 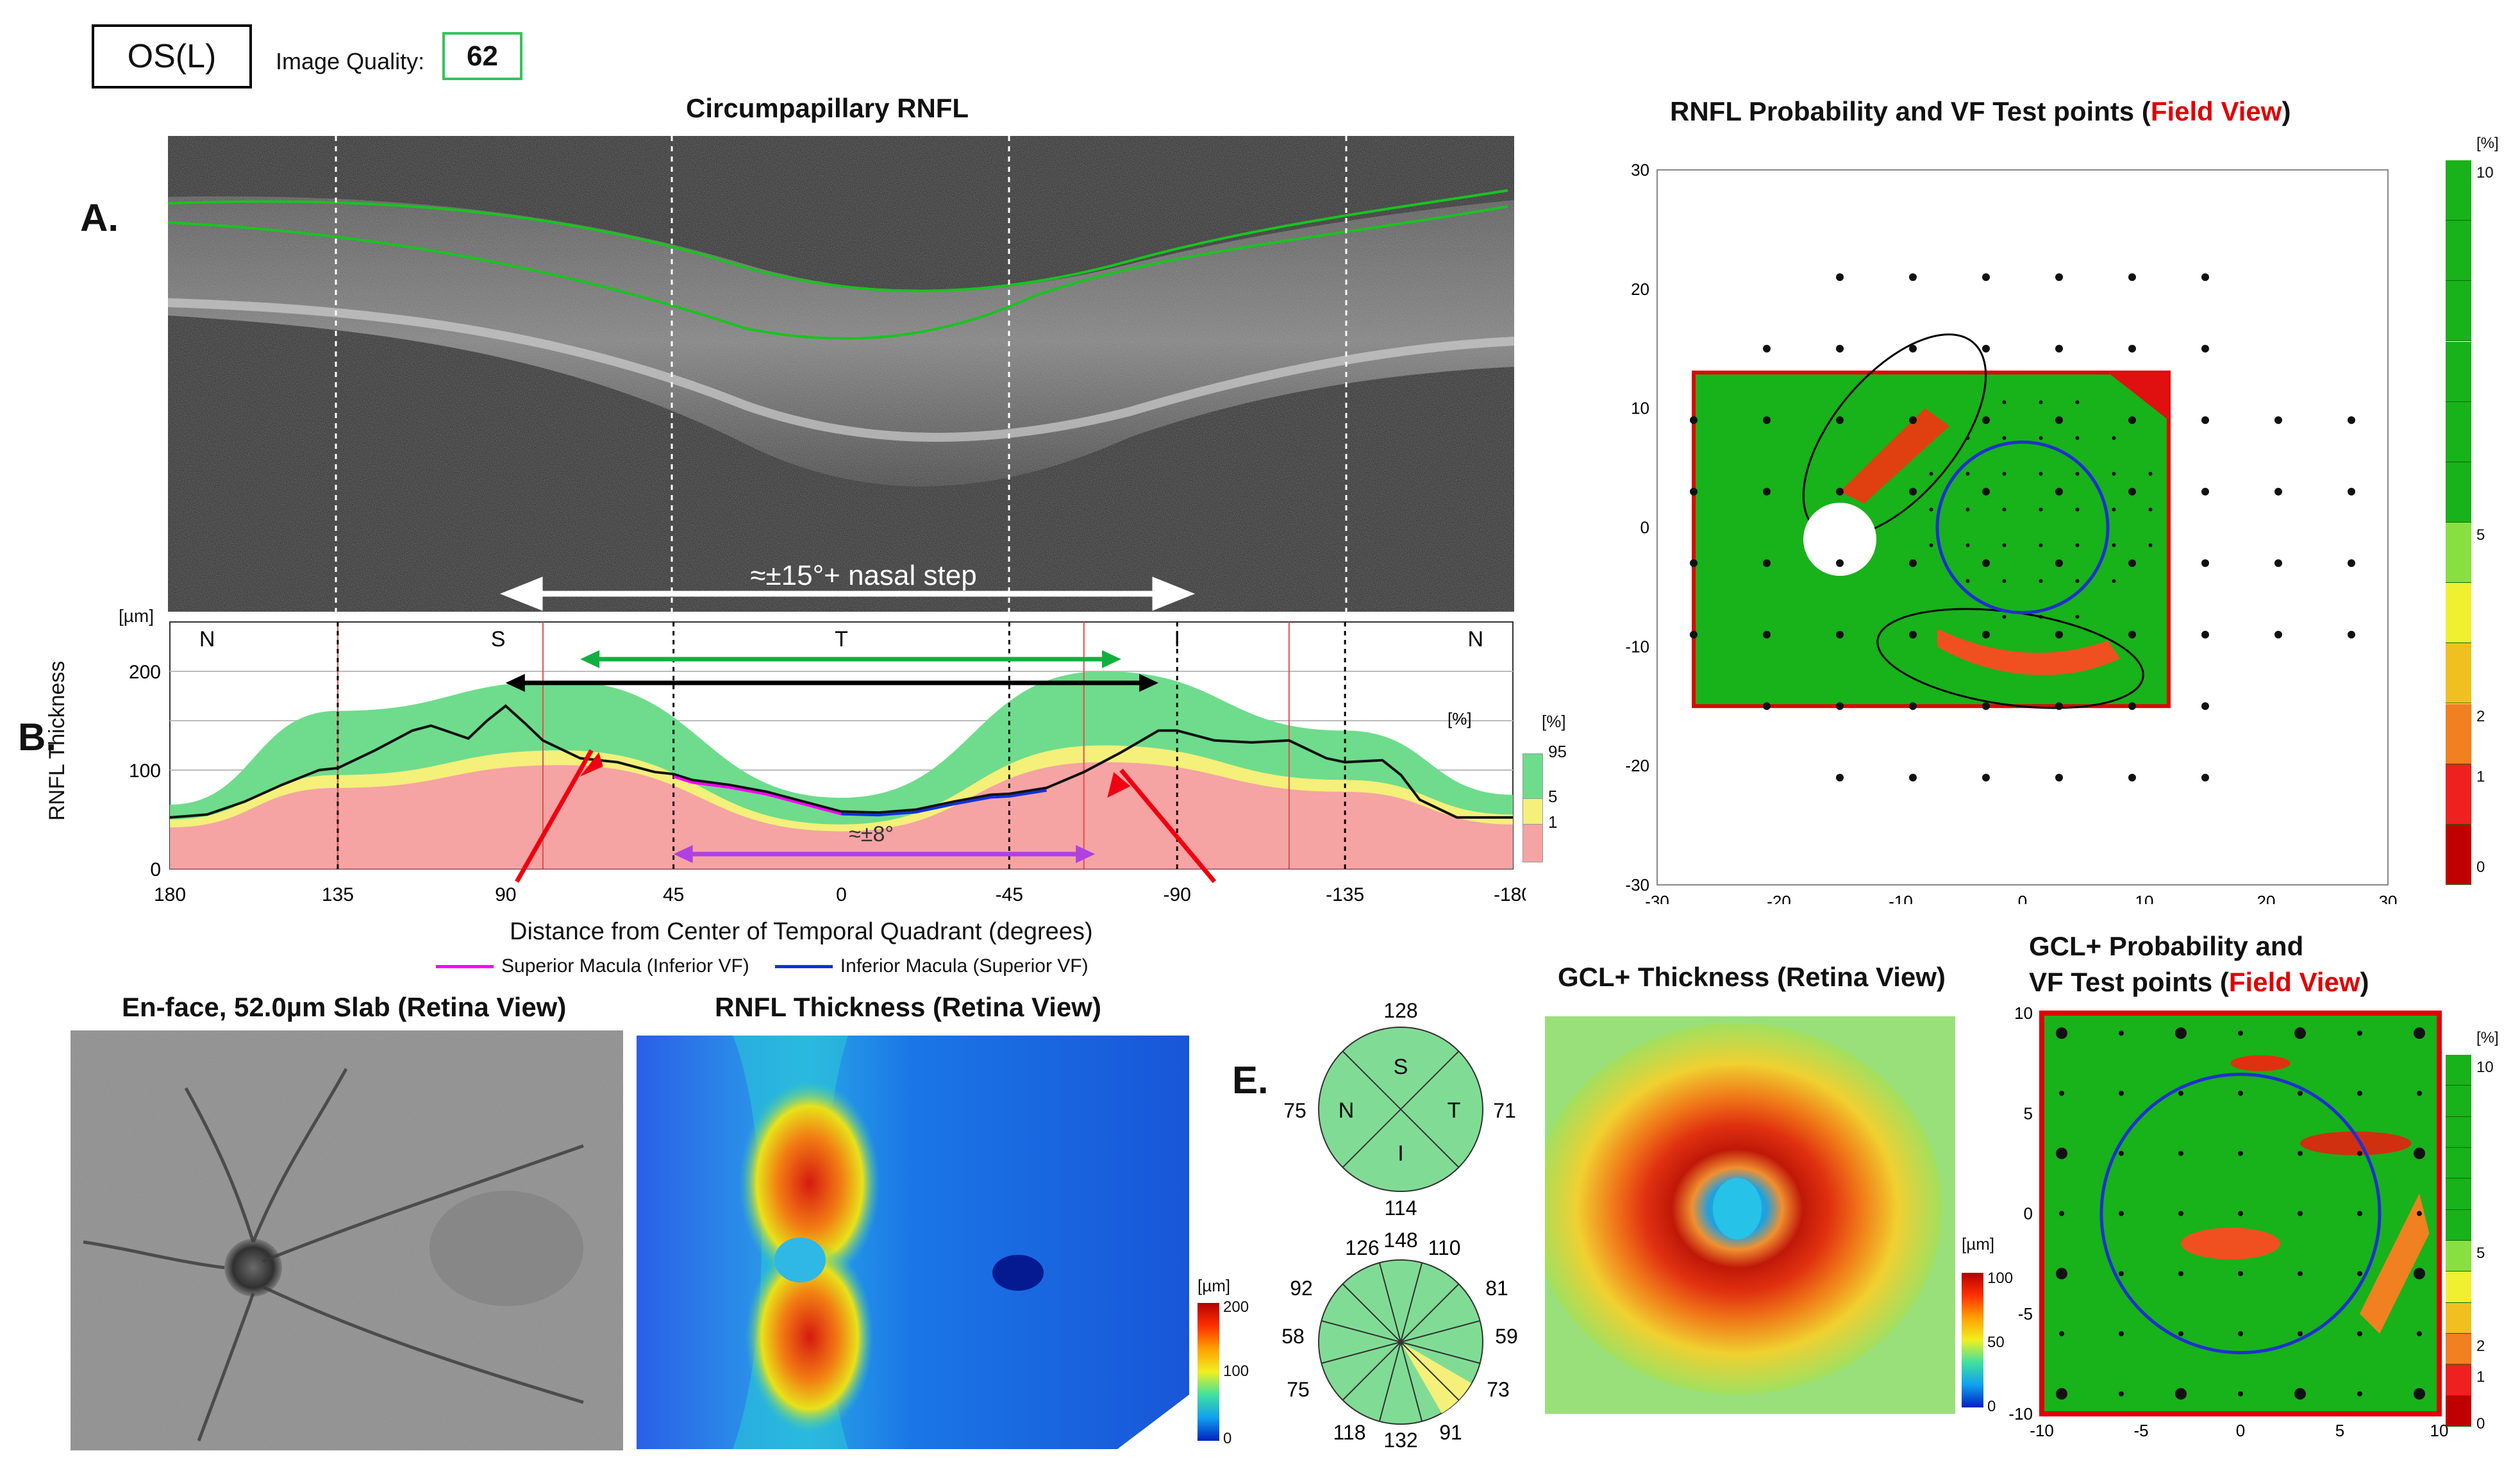 I want to click on rnfl-scale-max: 200, so click(x=1236, y=1307).